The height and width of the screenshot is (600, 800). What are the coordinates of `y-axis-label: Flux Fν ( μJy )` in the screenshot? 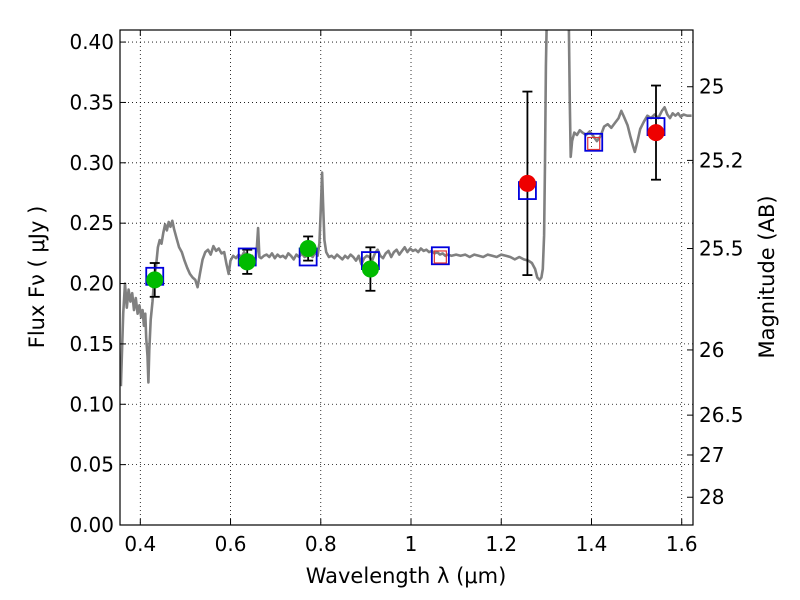 It's located at (37, 277).